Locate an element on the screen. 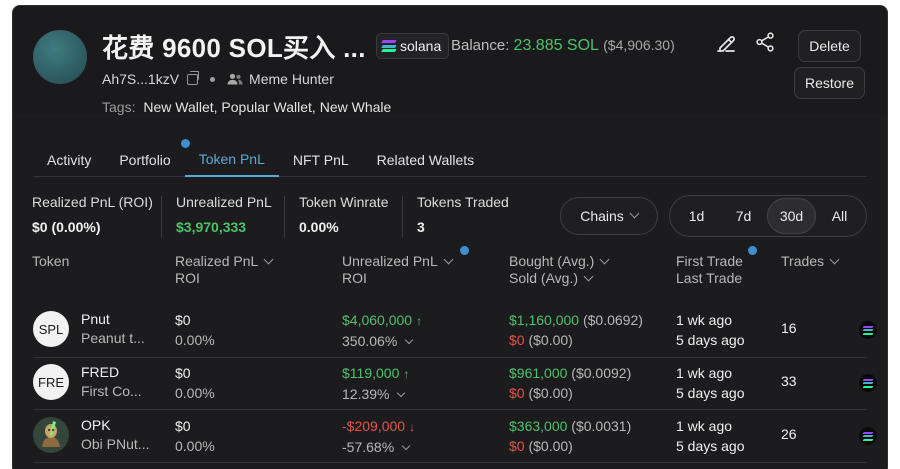 The width and height of the screenshot is (900, 469). time-range-selector: 1d 7d 30d All is located at coordinates (768, 216).